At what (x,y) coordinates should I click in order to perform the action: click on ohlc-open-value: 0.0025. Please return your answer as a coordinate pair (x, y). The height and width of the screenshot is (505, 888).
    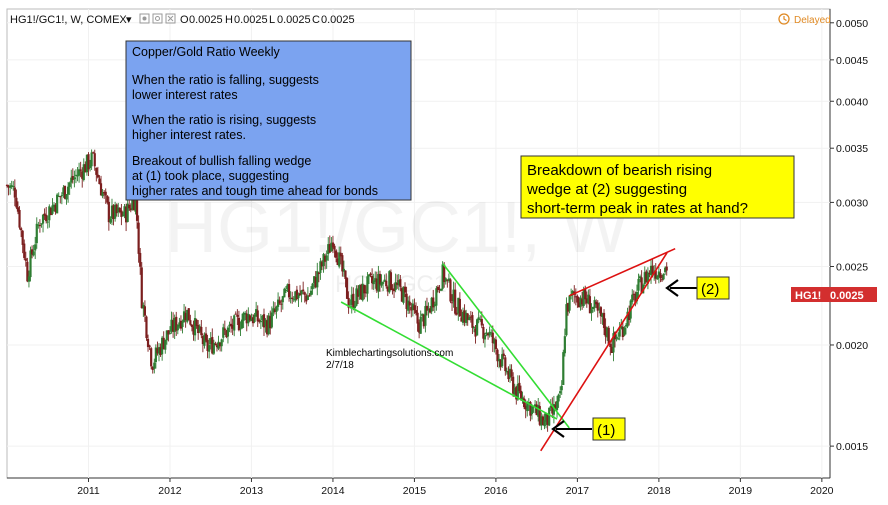
    Looking at the image, I should click on (206, 20).